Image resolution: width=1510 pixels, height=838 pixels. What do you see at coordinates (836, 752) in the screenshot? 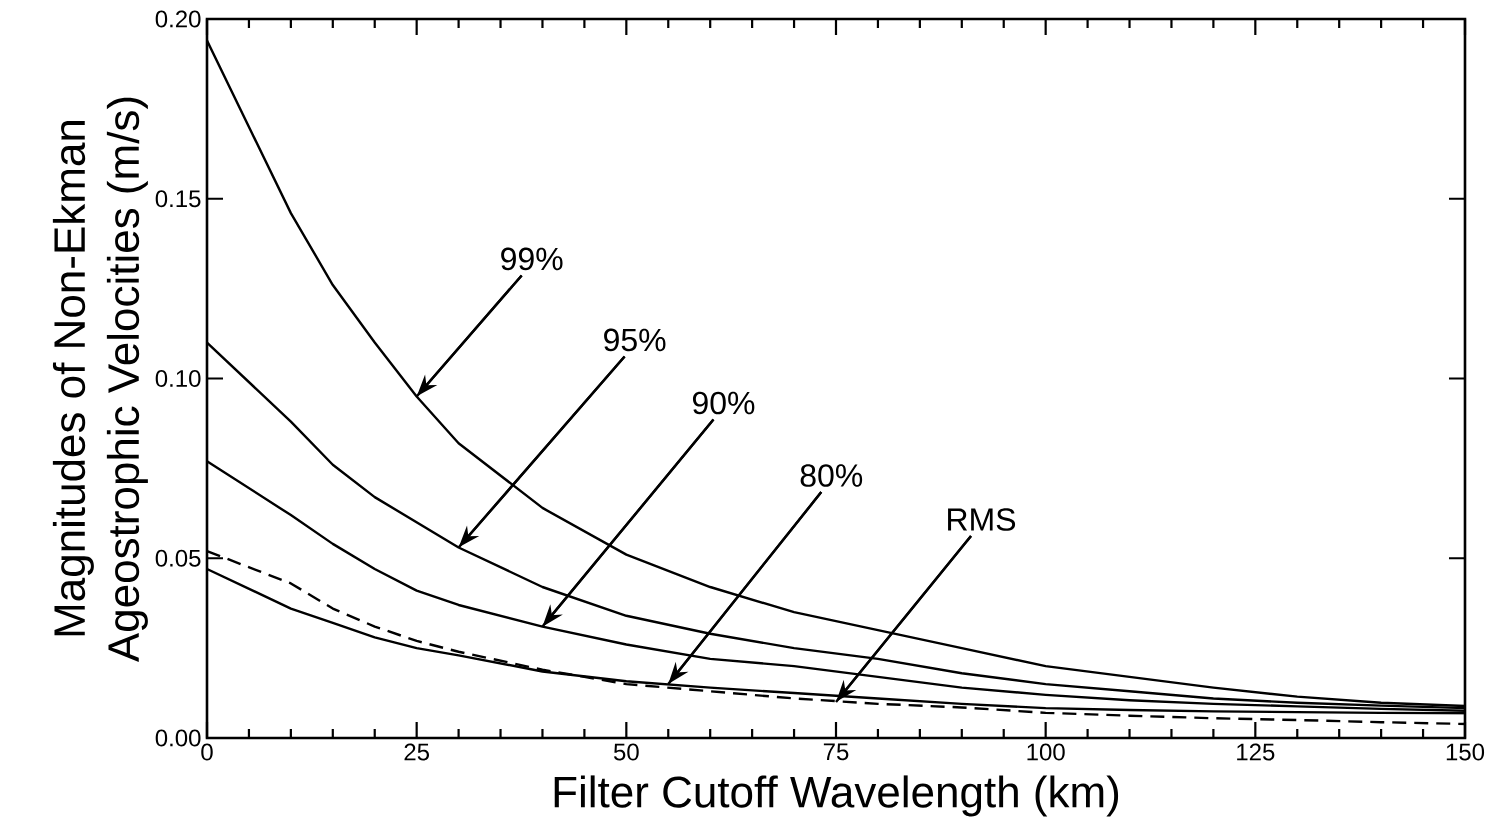
I see `x-tick-label: 75` at bounding box center [836, 752].